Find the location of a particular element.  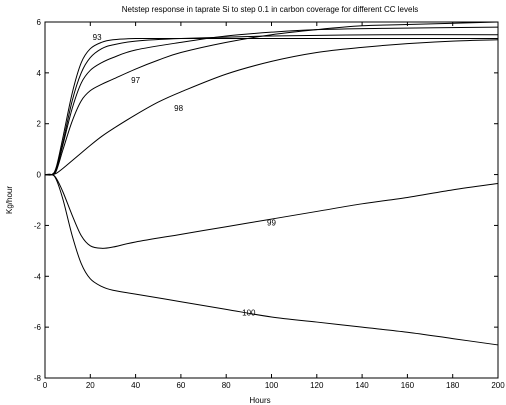

x-tick-label: 40 is located at coordinates (135, 385).